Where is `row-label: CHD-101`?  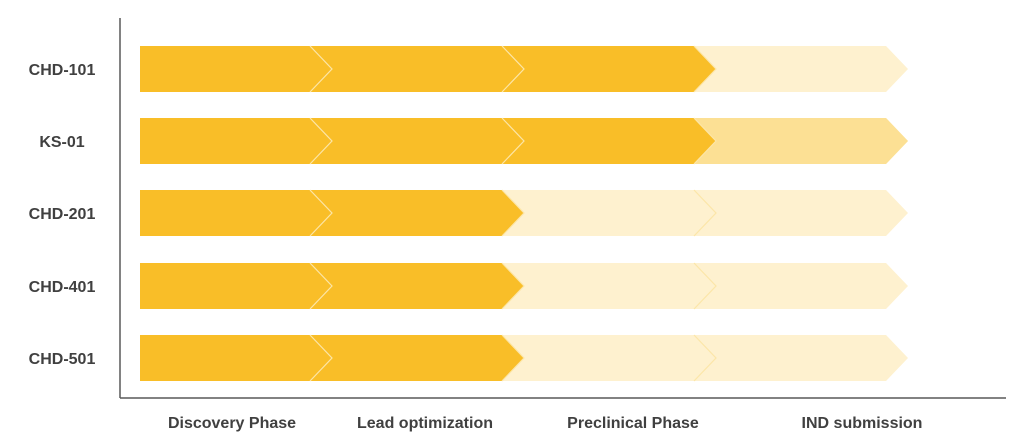 row-label: CHD-101 is located at coordinates (62, 70).